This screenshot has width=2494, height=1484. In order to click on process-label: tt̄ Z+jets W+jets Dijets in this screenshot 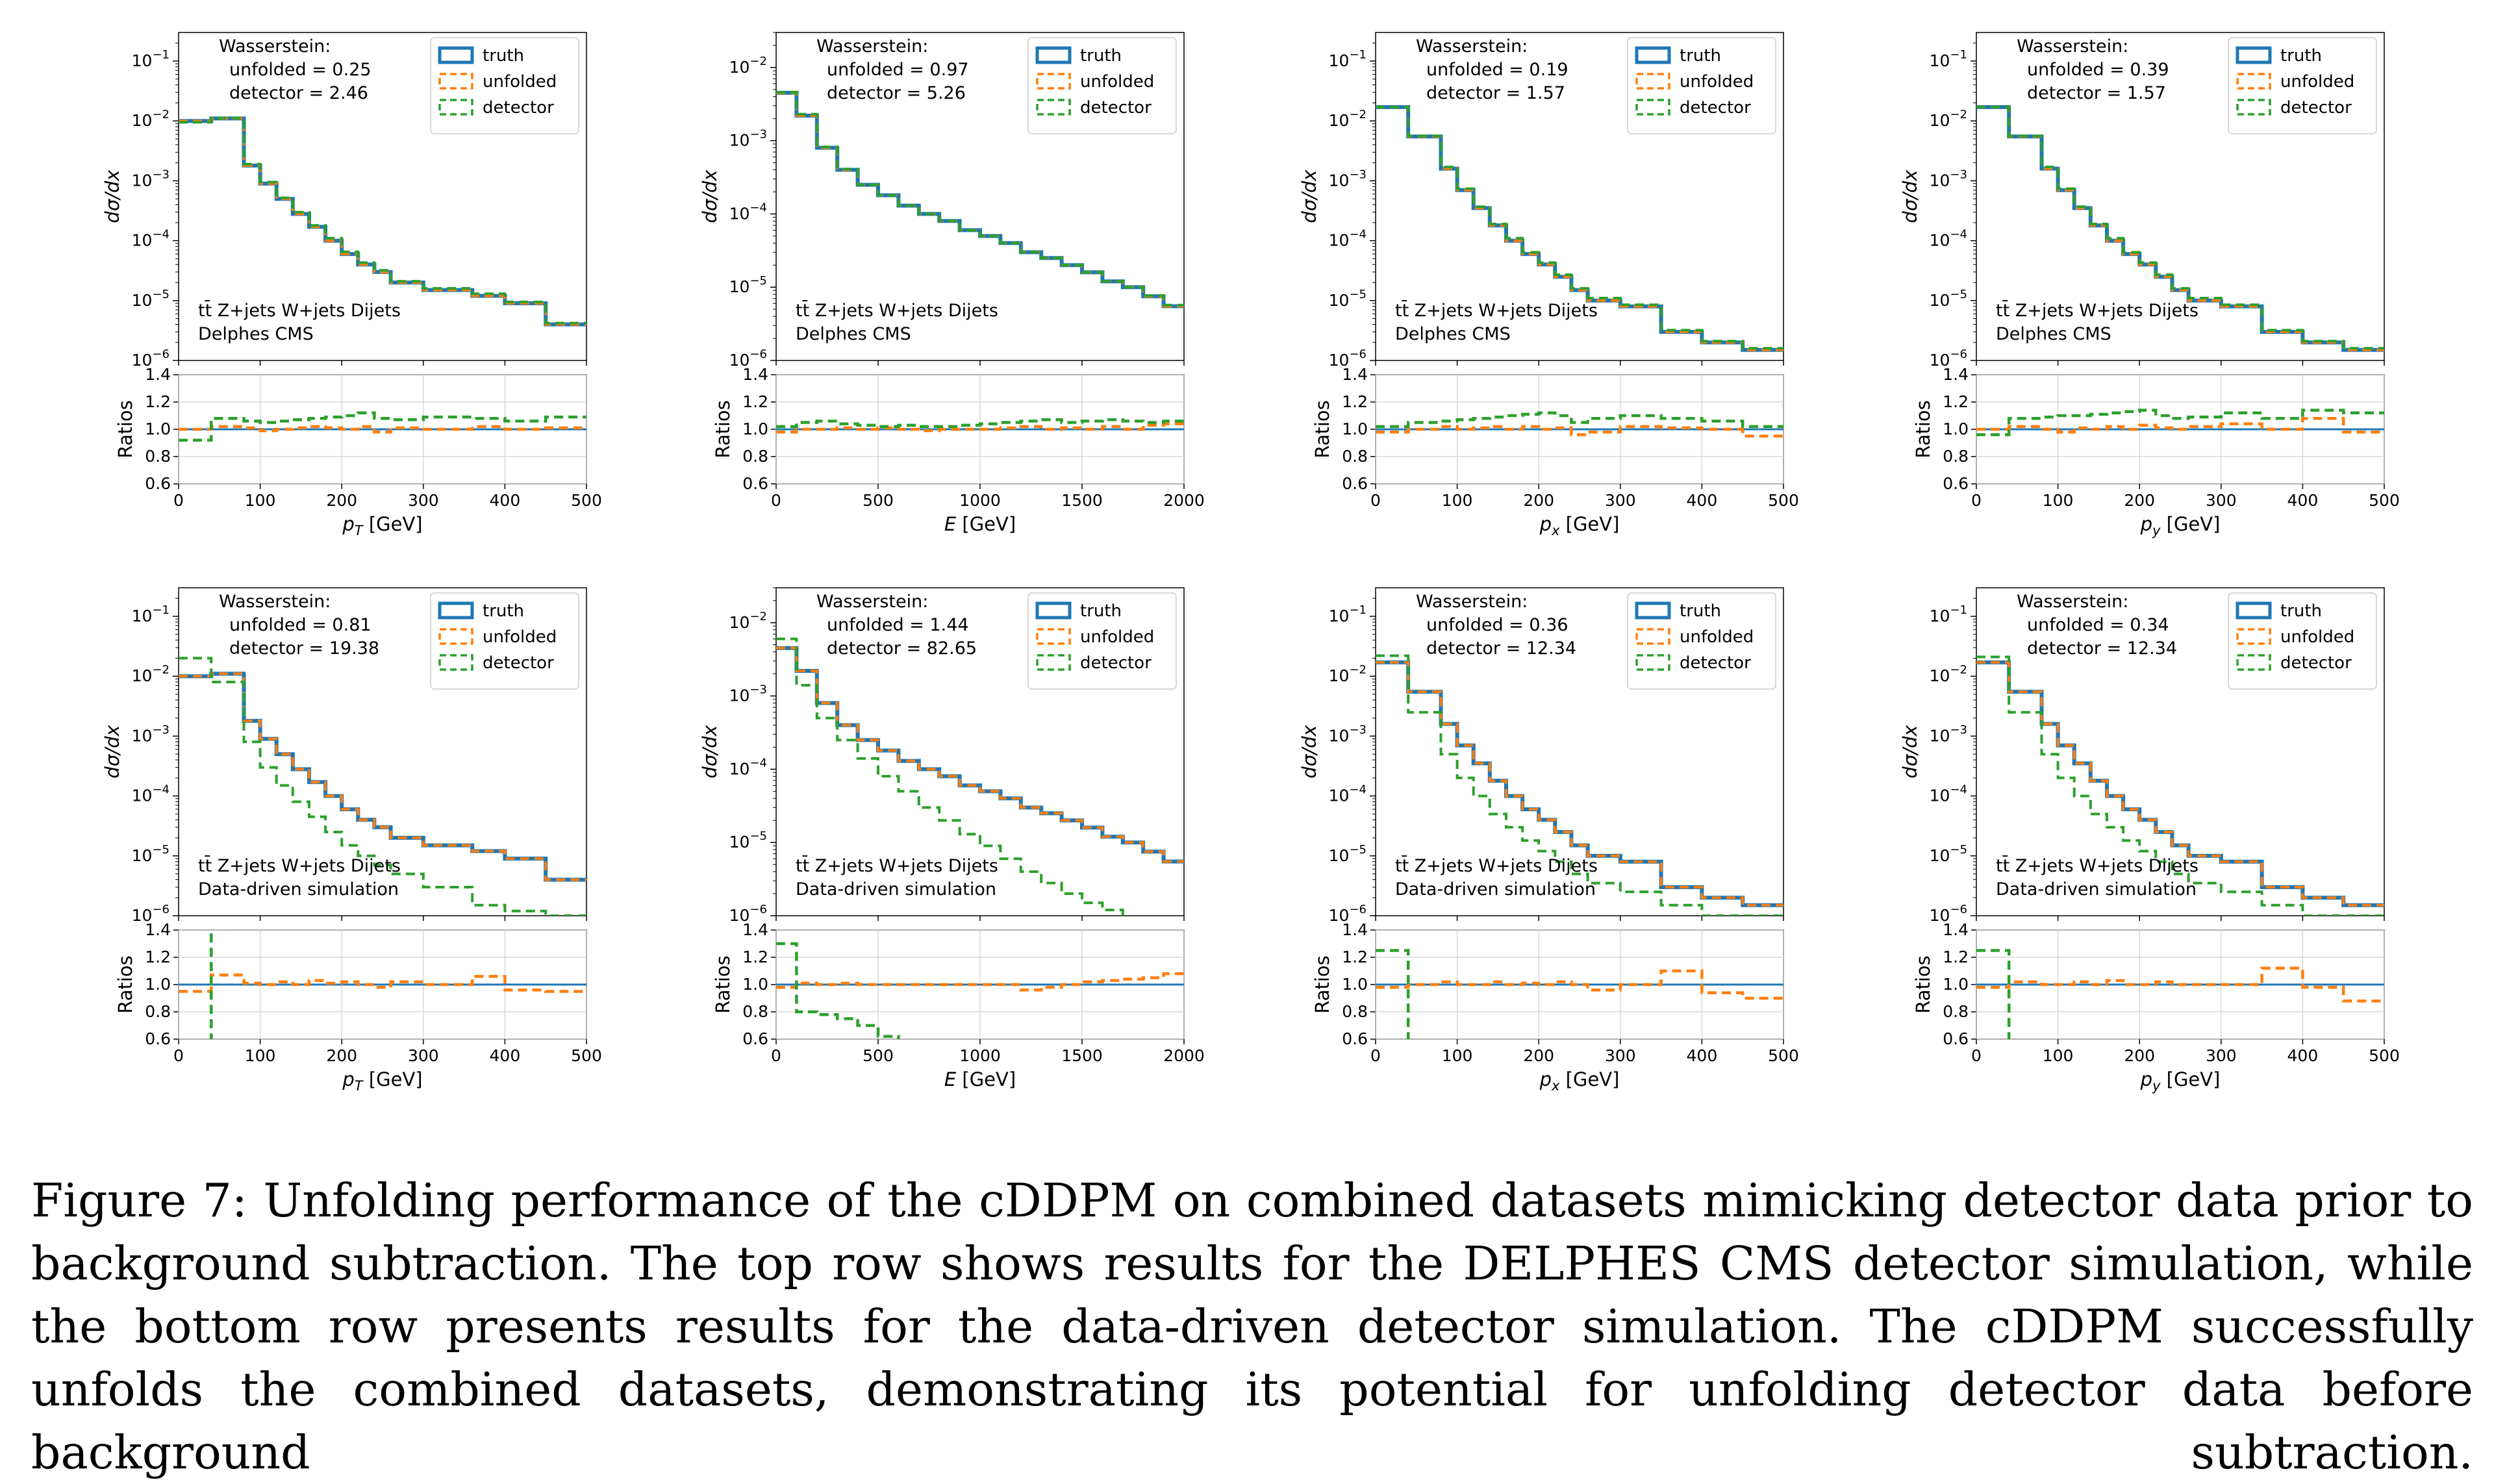, I will do `click(2097, 311)`.